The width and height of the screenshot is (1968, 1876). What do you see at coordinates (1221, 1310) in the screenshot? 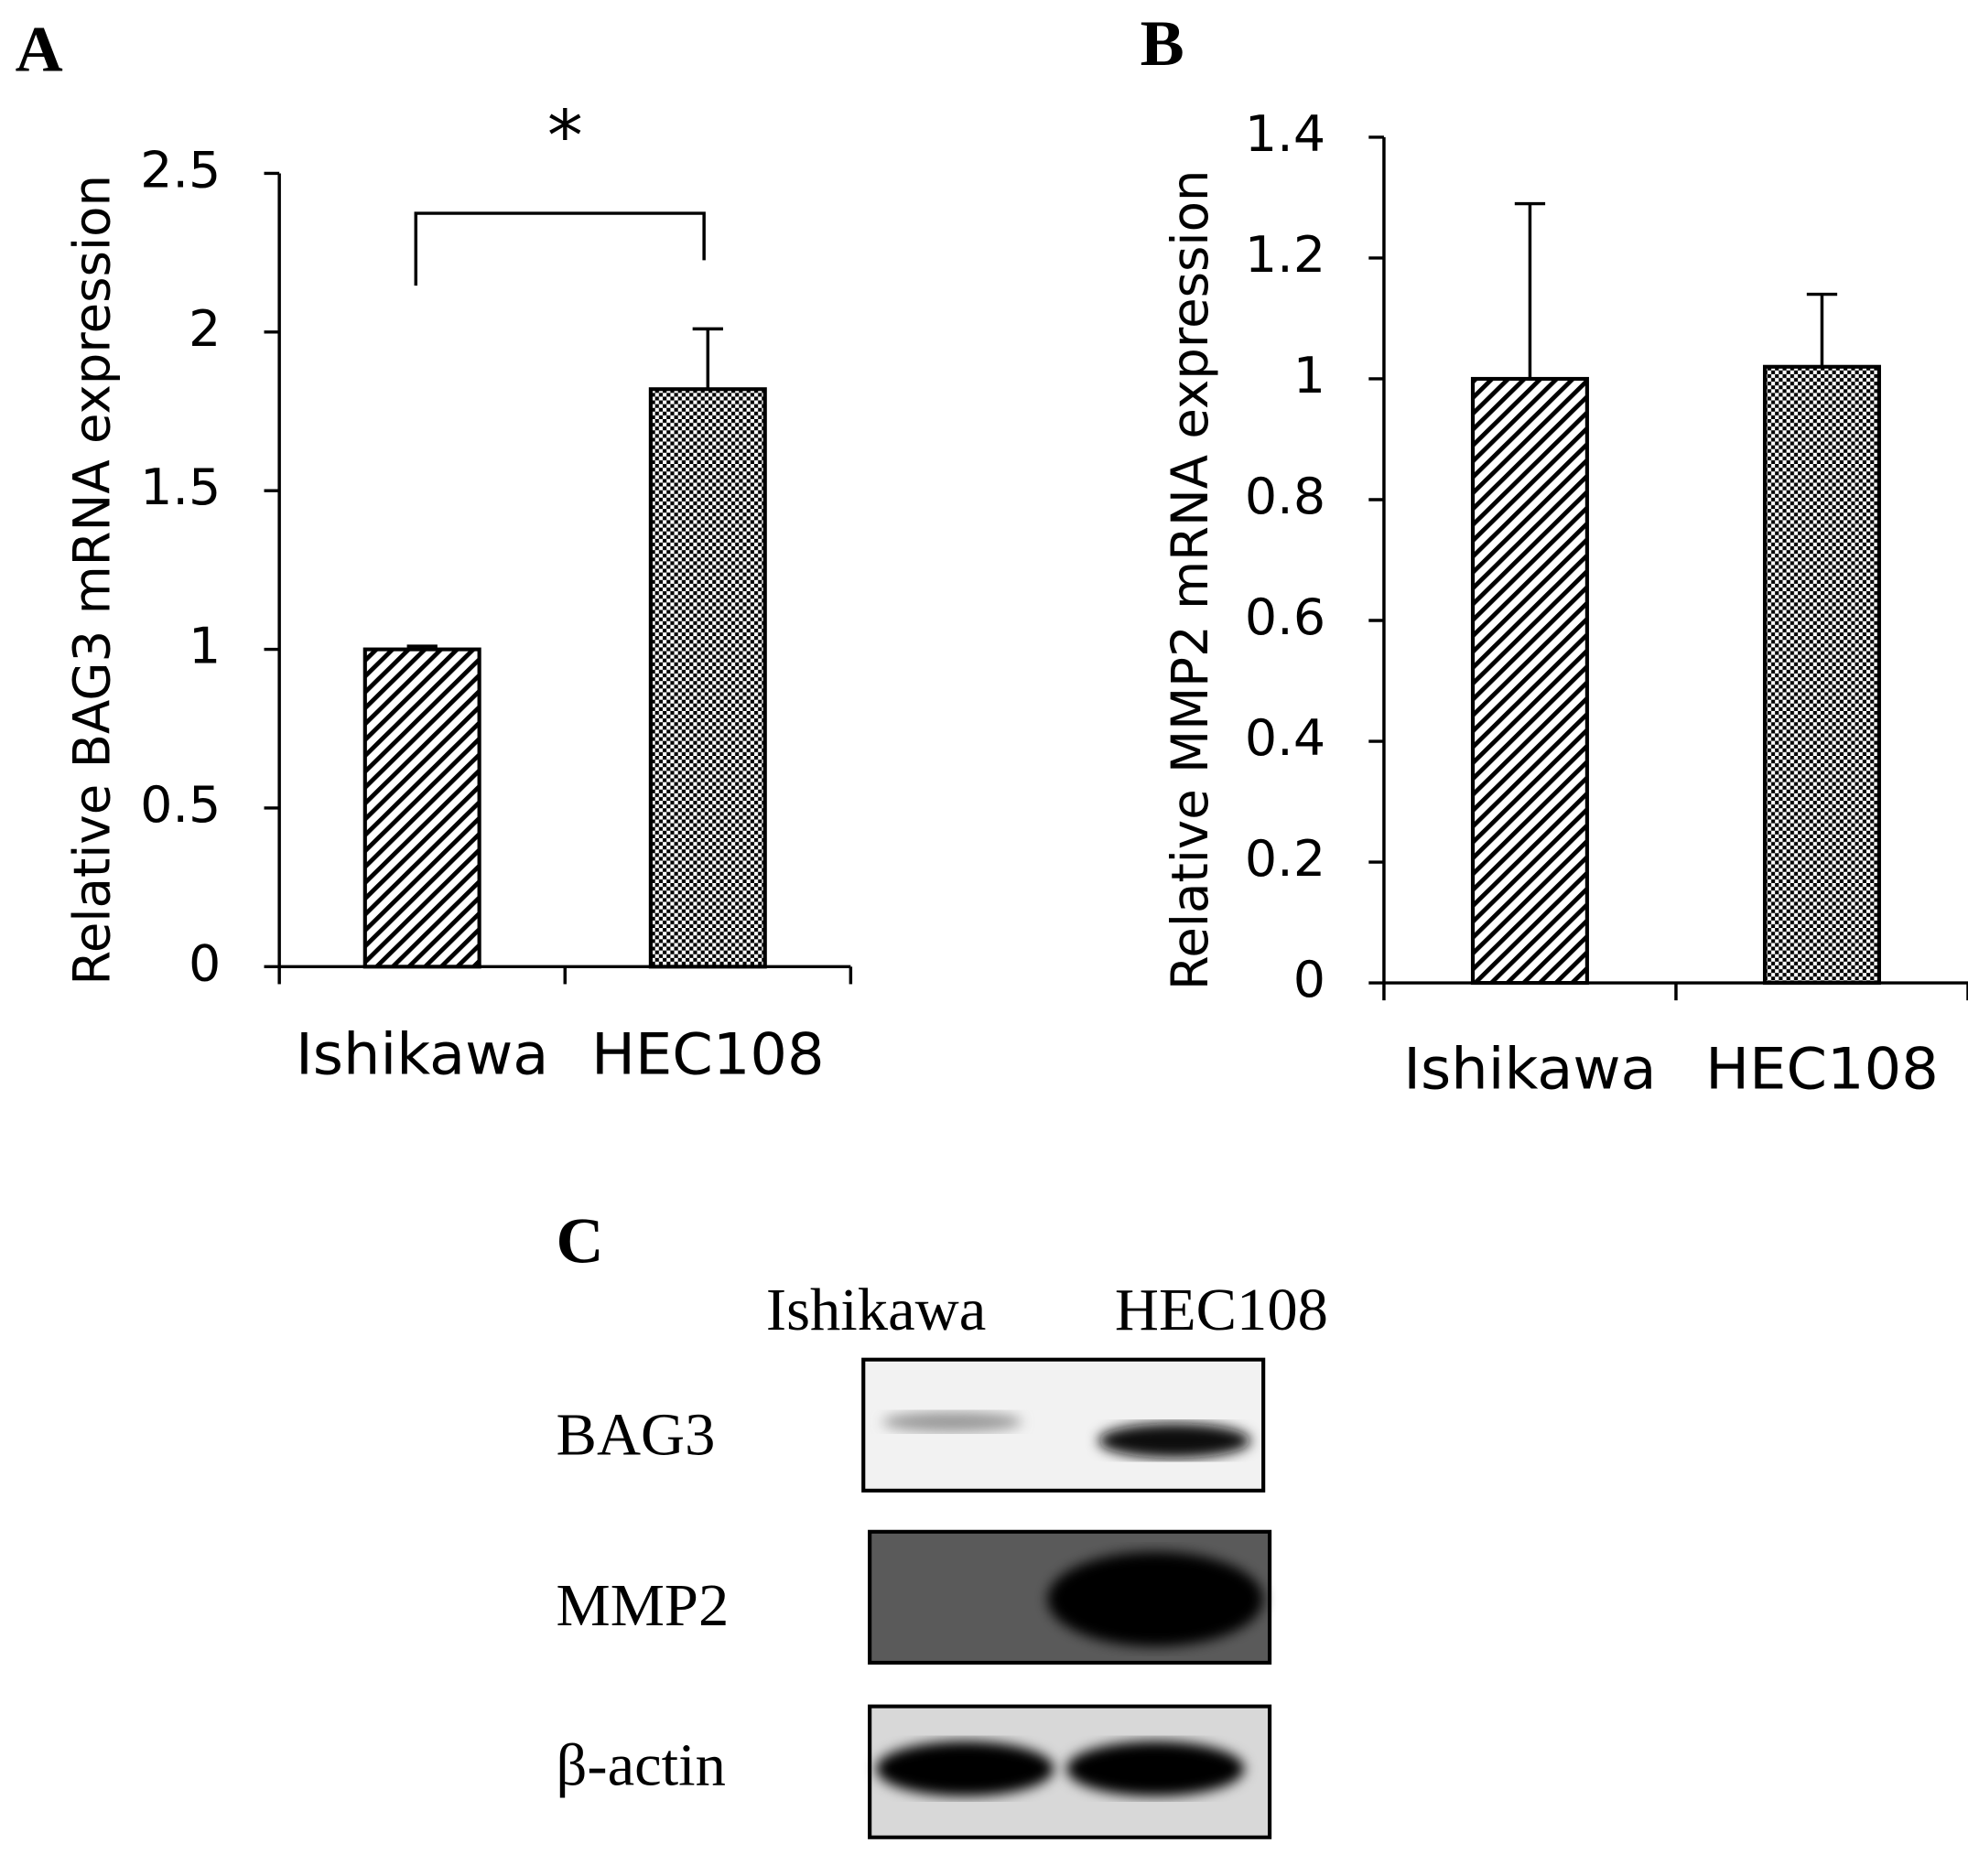
I see `lane-label: HEC108` at bounding box center [1221, 1310].